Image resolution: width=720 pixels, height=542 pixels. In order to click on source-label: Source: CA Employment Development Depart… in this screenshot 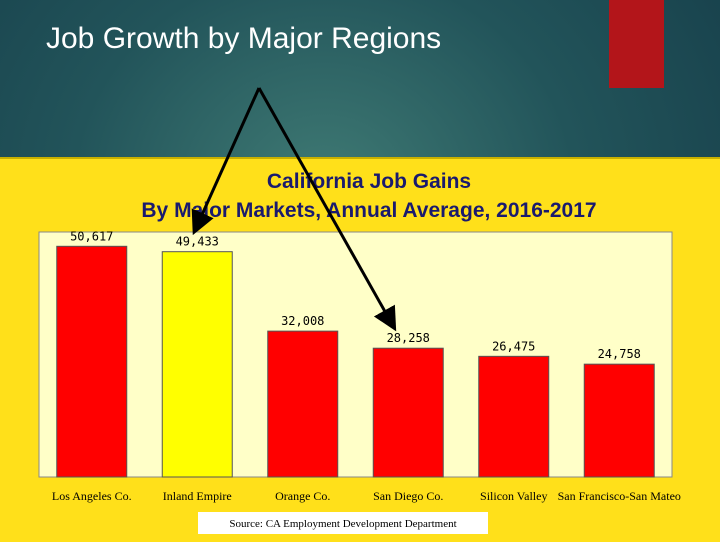, I will do `click(342, 524)`.